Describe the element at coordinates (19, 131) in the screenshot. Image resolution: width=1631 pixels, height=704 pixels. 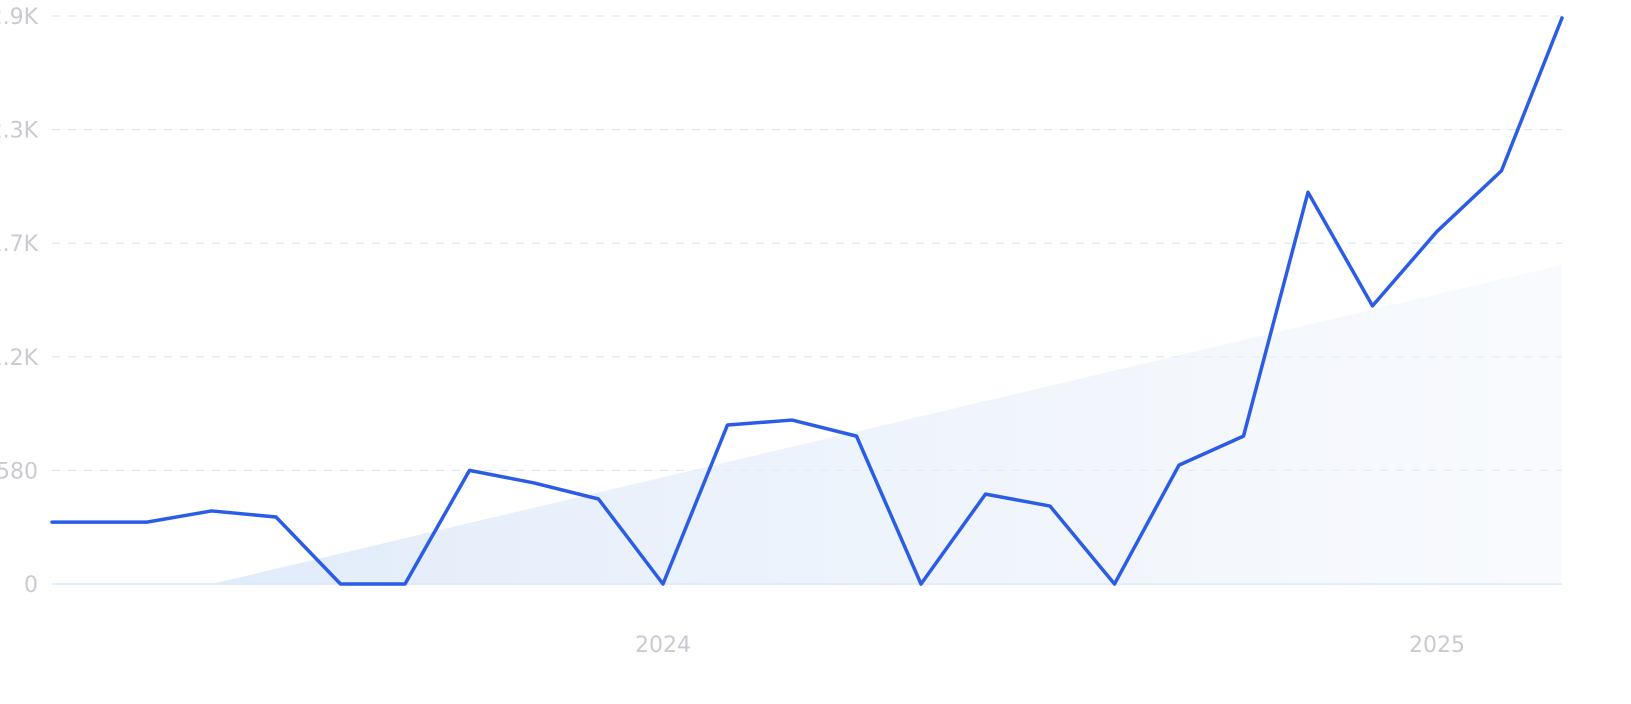
I see `y-tick-label: 2.3K` at that location.